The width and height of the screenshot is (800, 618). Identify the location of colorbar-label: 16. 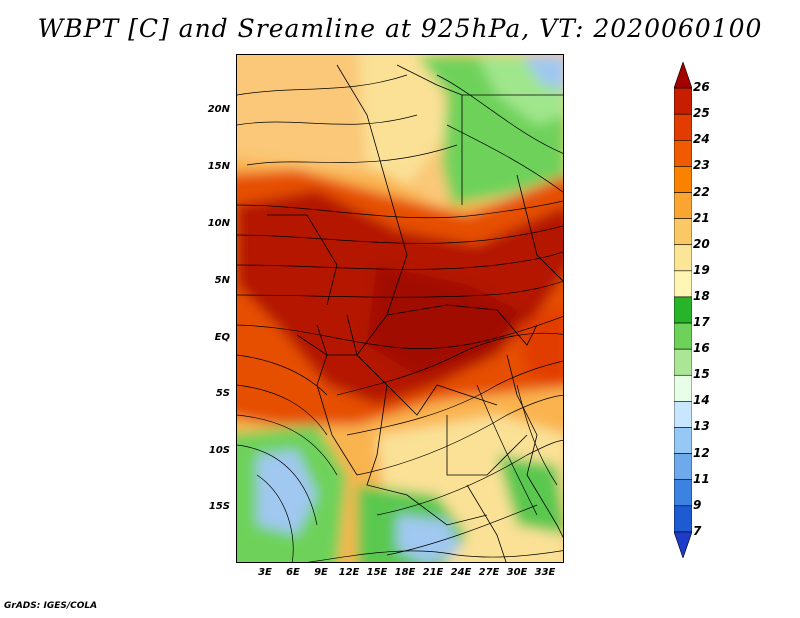
(701, 348).